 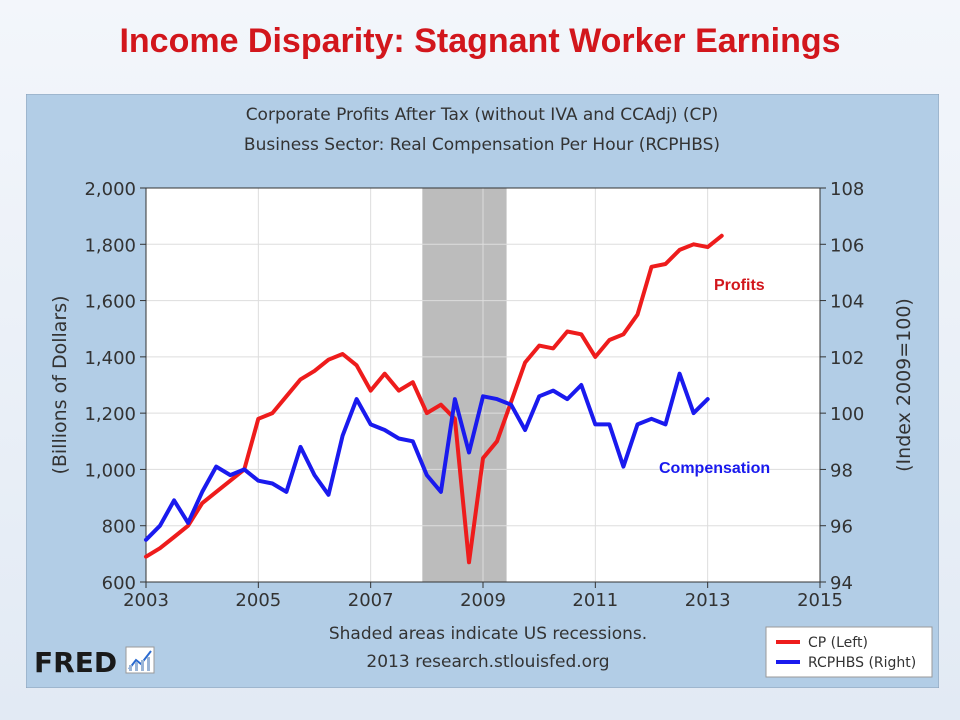 I want to click on legend: CP (Left) RCPHBS (Right), so click(x=849, y=652).